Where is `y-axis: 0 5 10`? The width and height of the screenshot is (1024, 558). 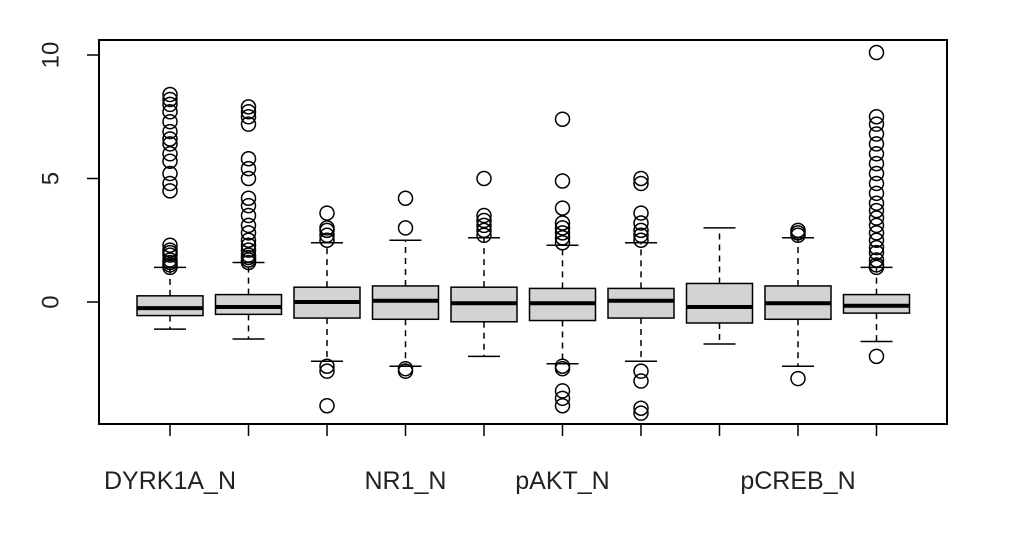 y-axis: 0 5 10 is located at coordinates (68, 175).